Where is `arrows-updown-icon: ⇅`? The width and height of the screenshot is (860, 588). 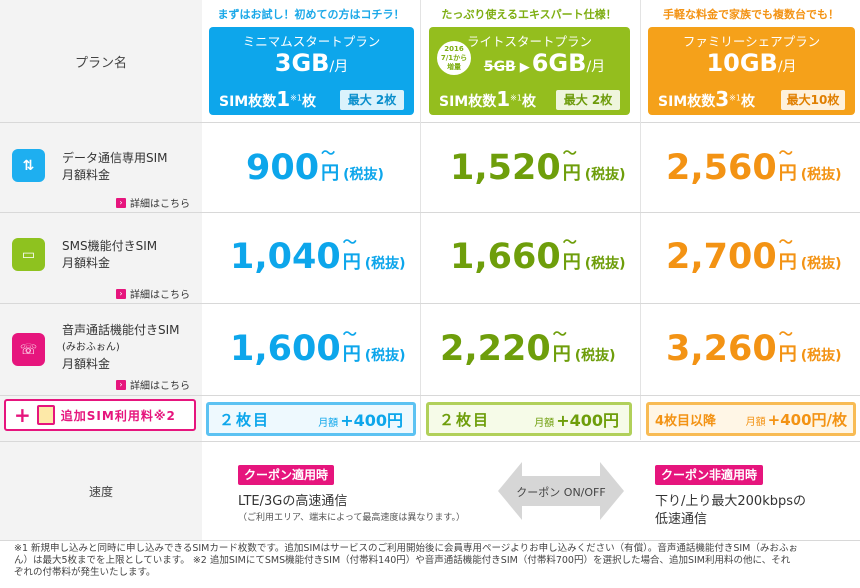 arrows-updown-icon: ⇅ is located at coordinates (28, 165).